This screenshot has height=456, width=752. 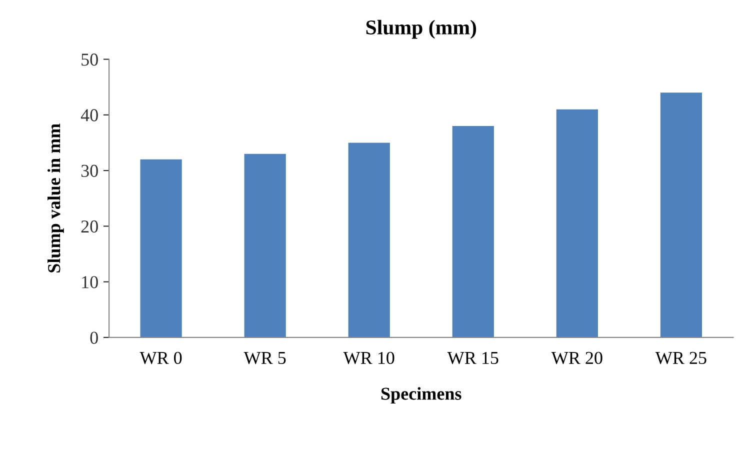 I want to click on y-tick-label: 20, so click(x=89, y=226).